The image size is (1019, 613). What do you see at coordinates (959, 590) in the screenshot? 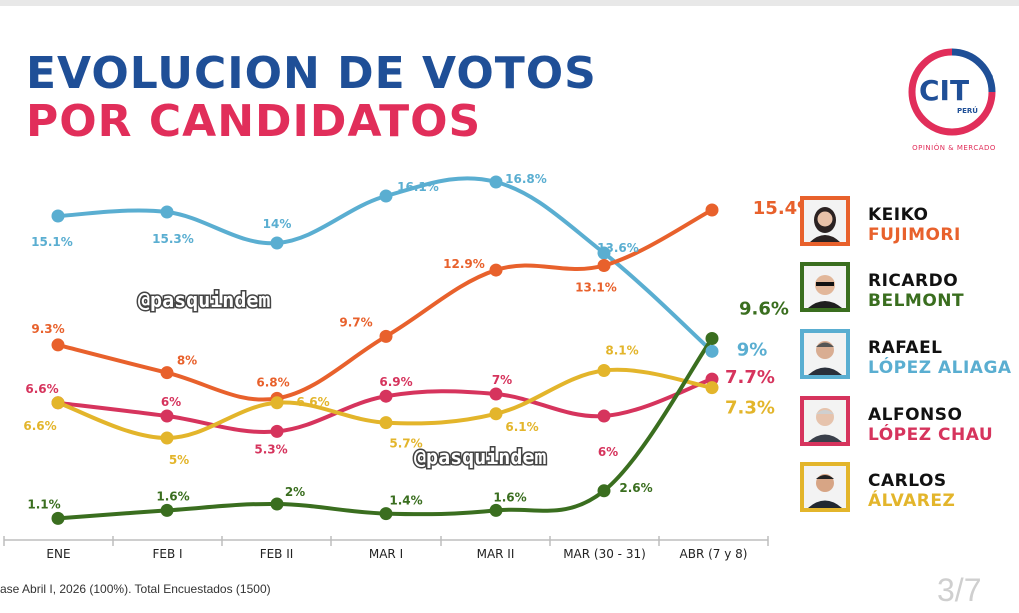
I see `page-indicator: 3/7` at bounding box center [959, 590].